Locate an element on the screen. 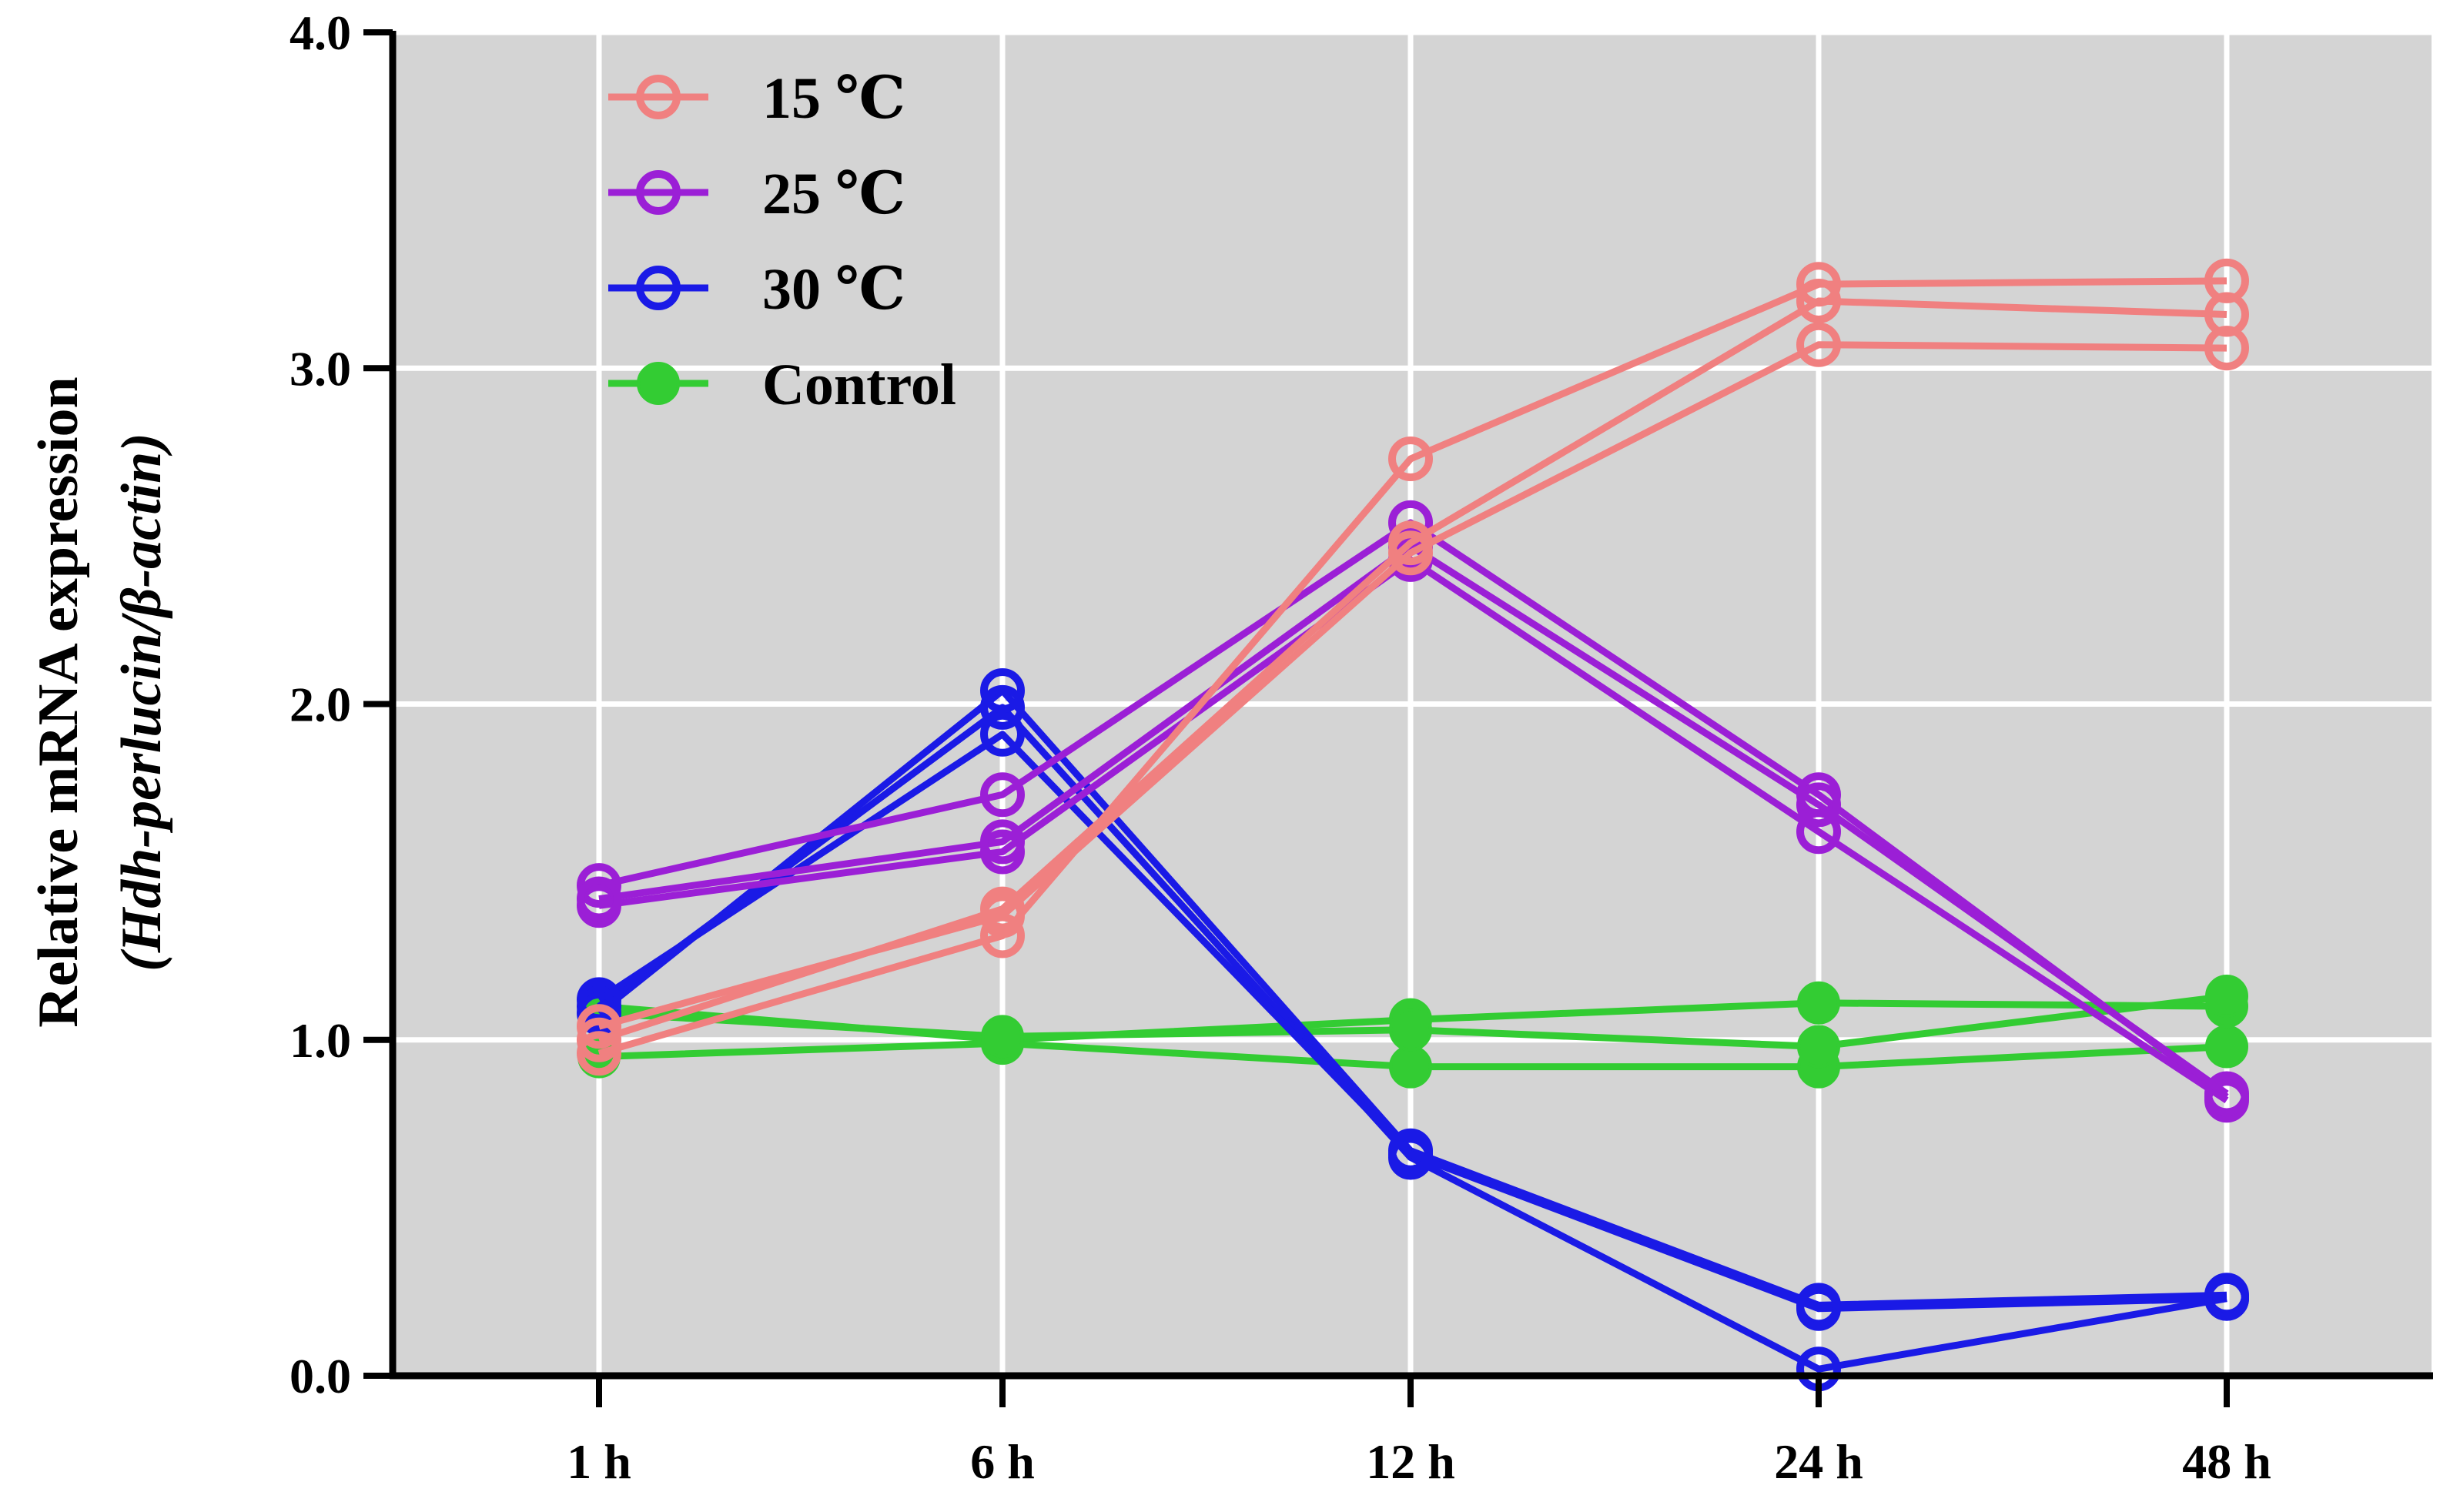  legend: 15 ℃ 25 ℃ 30 ℃ Control is located at coordinates (782, 241).